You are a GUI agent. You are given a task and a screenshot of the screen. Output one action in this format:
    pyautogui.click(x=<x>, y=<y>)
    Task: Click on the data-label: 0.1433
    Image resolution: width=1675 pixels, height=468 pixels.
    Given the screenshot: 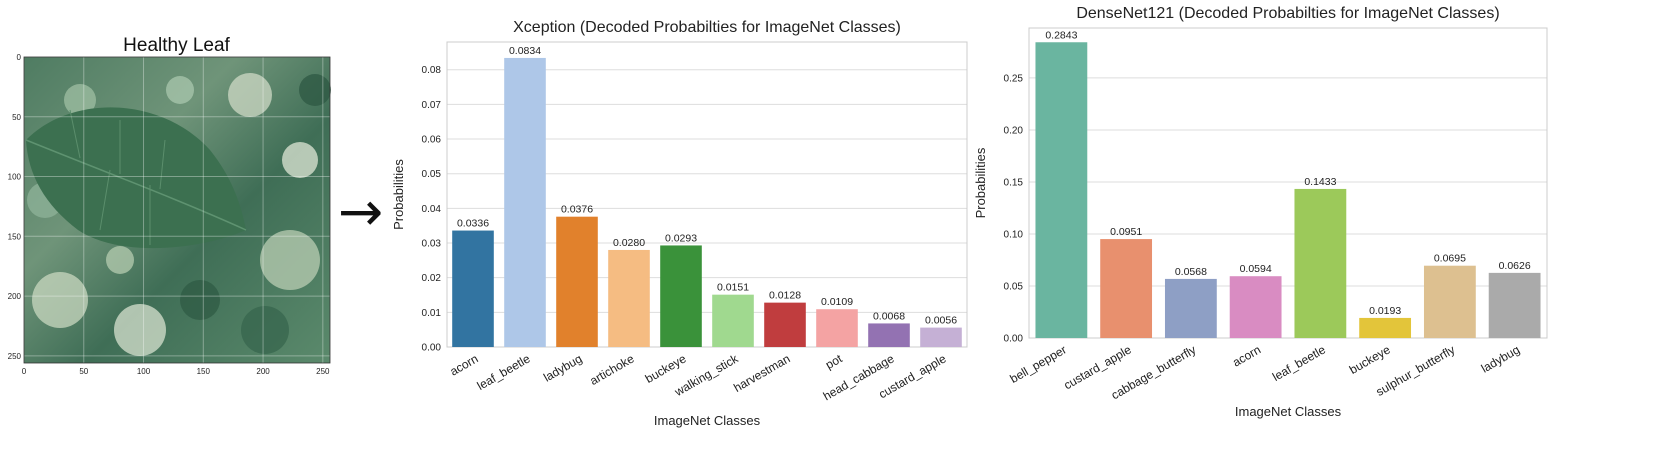 What is the action you would take?
    pyautogui.click(x=1320, y=182)
    